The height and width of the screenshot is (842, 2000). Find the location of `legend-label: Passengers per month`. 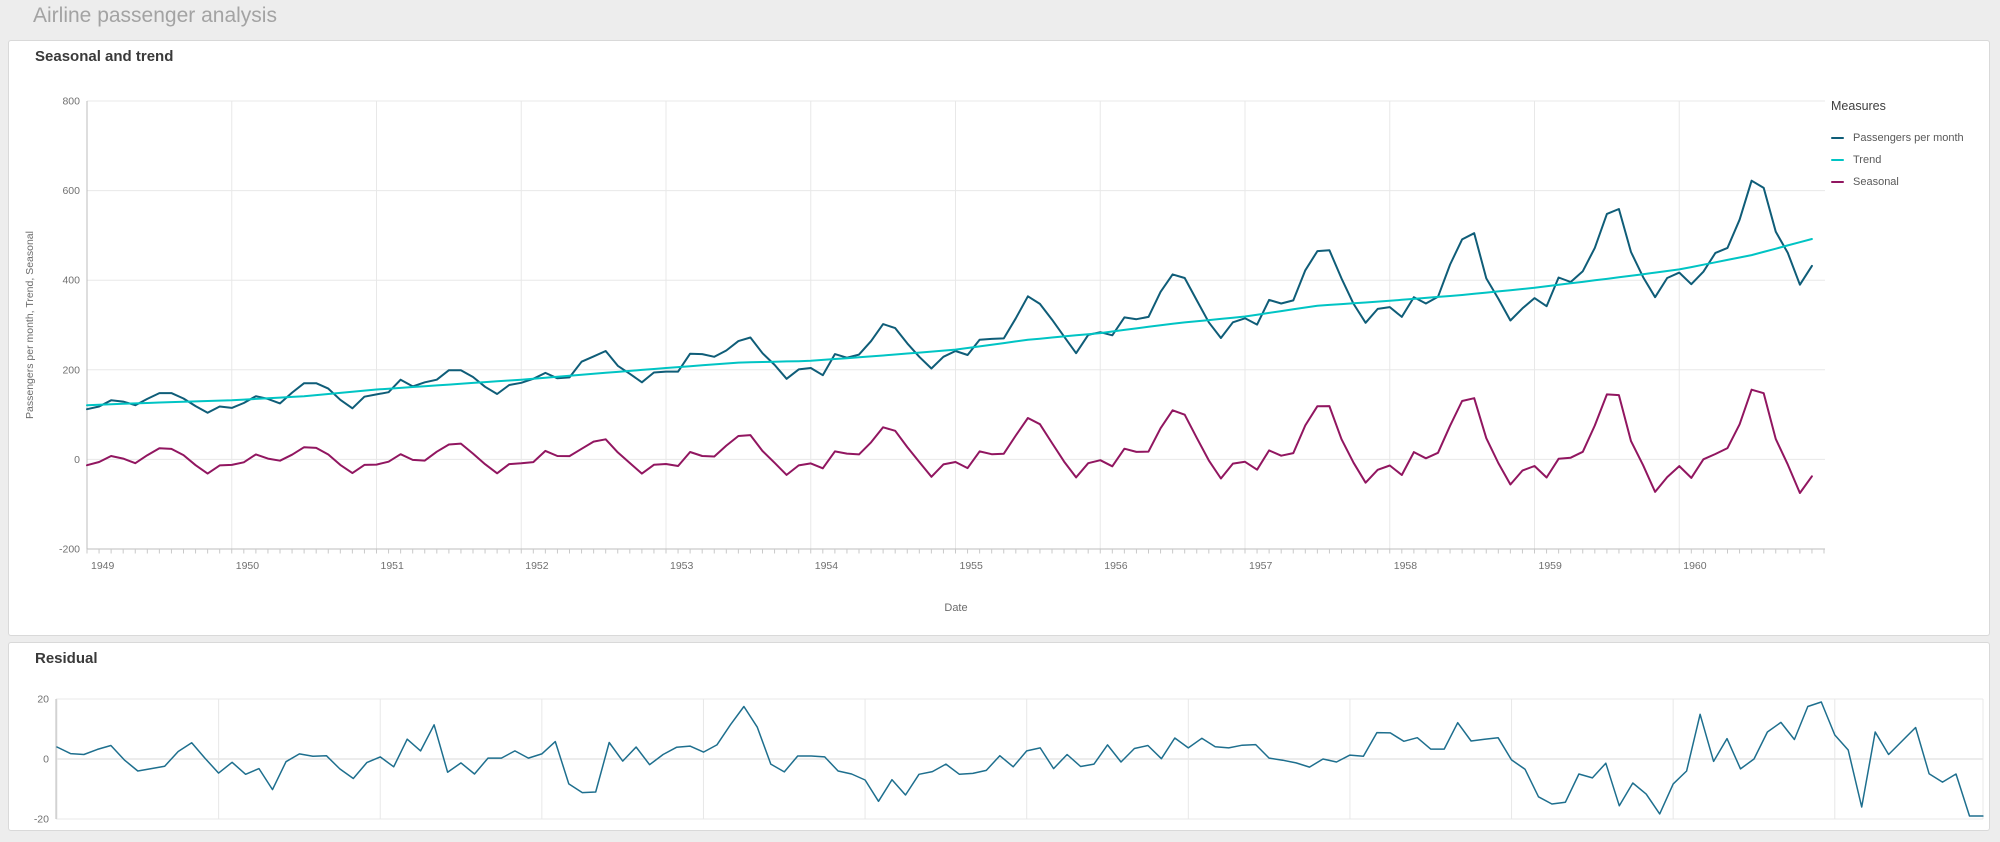

legend-label: Passengers per month is located at coordinates (1908, 138).